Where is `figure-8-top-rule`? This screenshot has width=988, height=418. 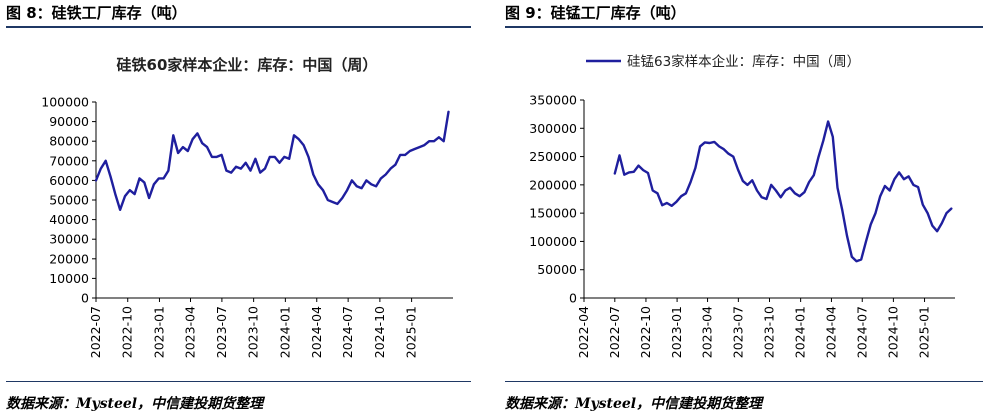
figure-8-top-rule is located at coordinates (238, 27).